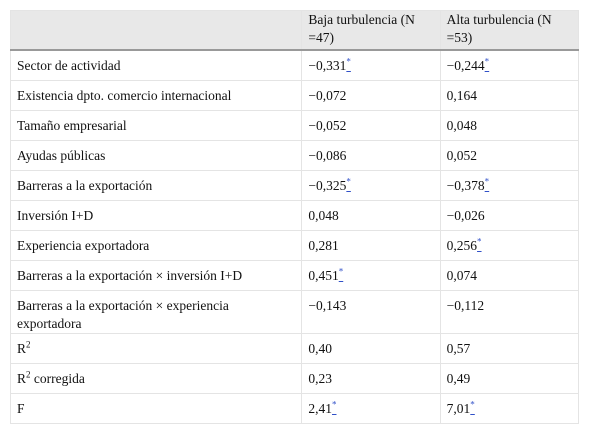 This screenshot has width=590, height=446. I want to click on value: 0,164, so click(462, 95).